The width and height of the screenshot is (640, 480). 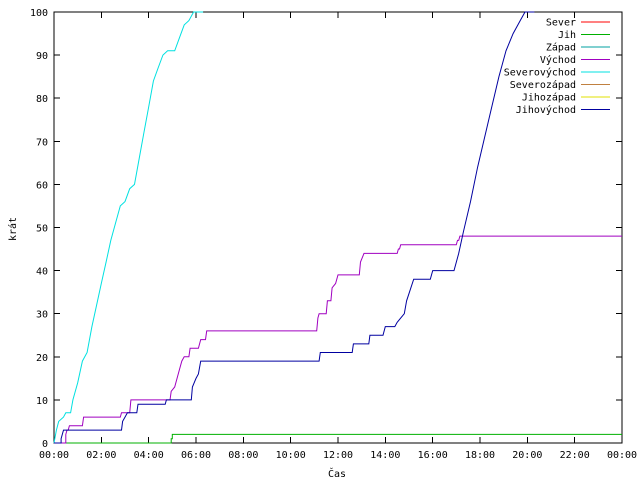 I want to click on x-tick-label: 02:00, so click(x=101, y=455).